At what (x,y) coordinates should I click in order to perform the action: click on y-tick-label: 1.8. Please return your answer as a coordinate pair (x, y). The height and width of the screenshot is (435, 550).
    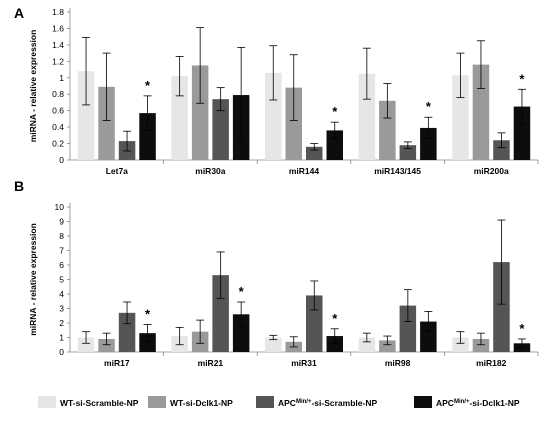
    Looking at the image, I should click on (58, 12).